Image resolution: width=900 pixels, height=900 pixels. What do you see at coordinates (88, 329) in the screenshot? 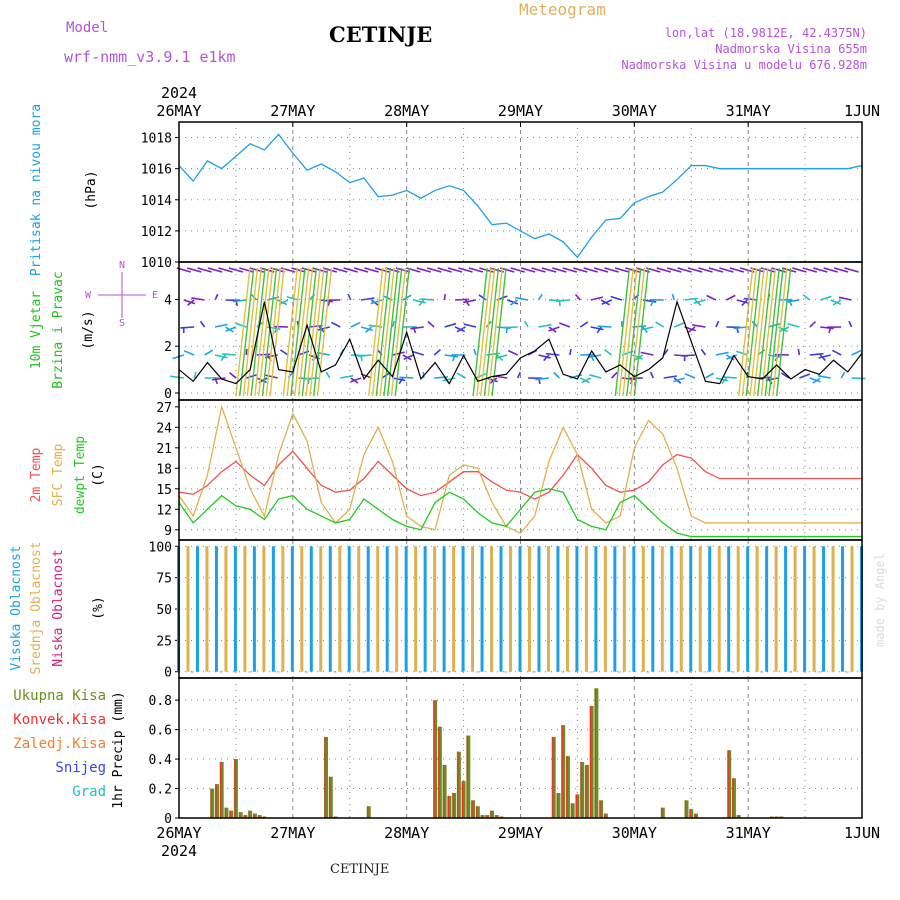
I see `wind-unit-label: (m/s)` at bounding box center [88, 329].